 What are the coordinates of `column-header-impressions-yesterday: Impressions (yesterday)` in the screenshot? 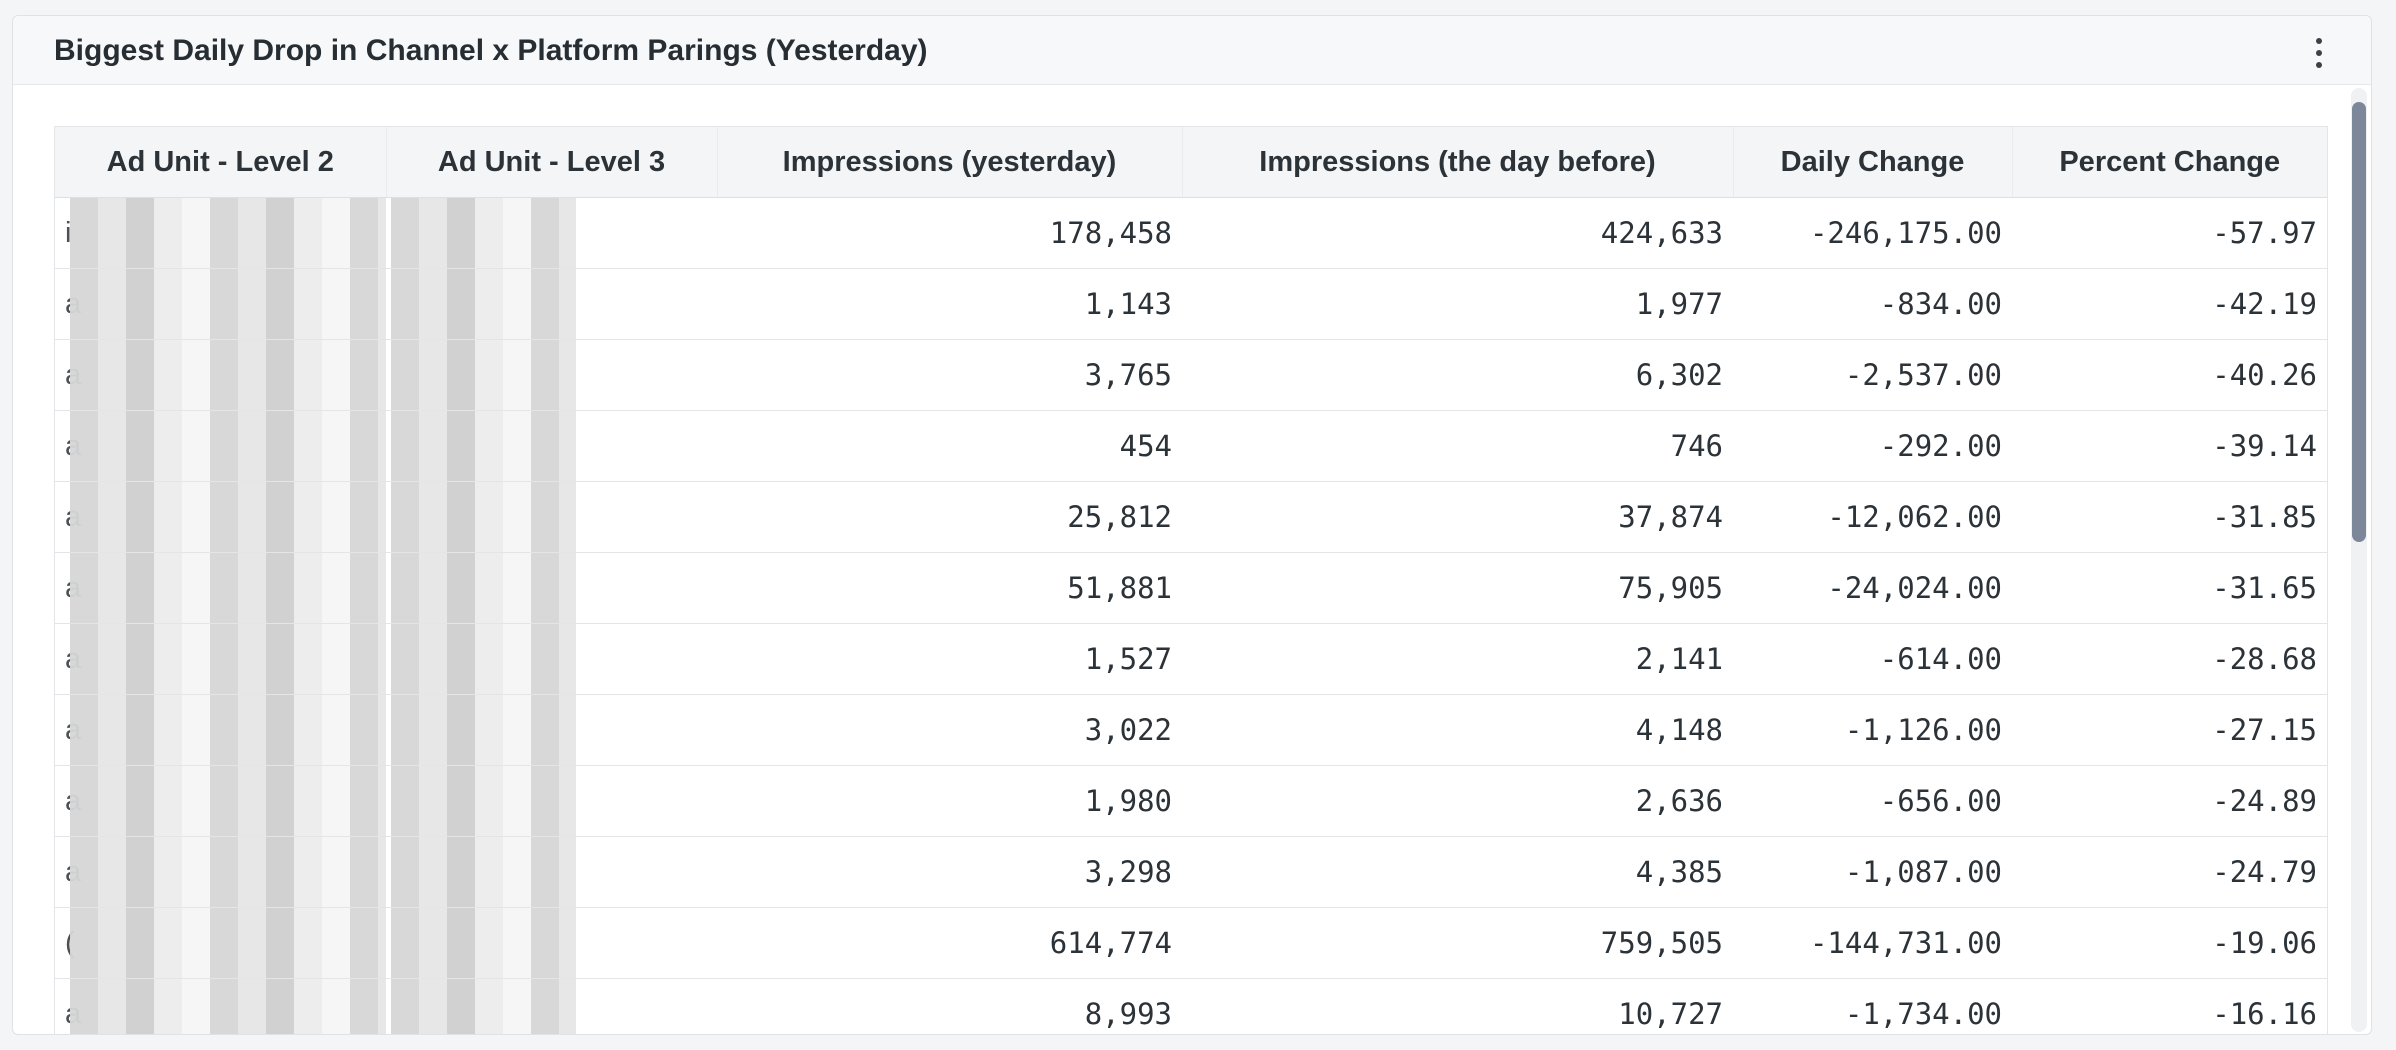 It's located at (949, 162).